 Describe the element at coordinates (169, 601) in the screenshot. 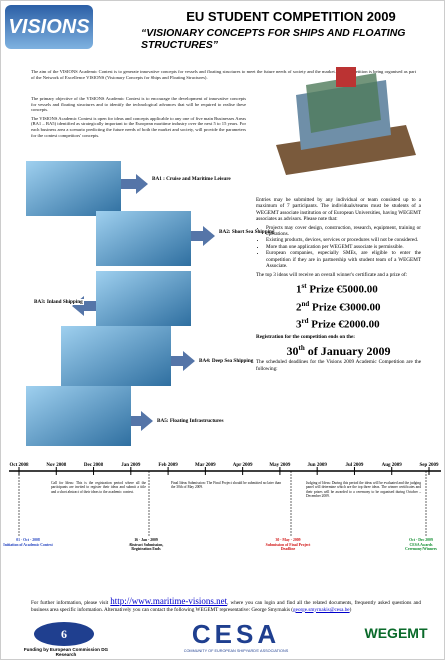

I see `website-link: http://www.maritime-visions.net` at that location.